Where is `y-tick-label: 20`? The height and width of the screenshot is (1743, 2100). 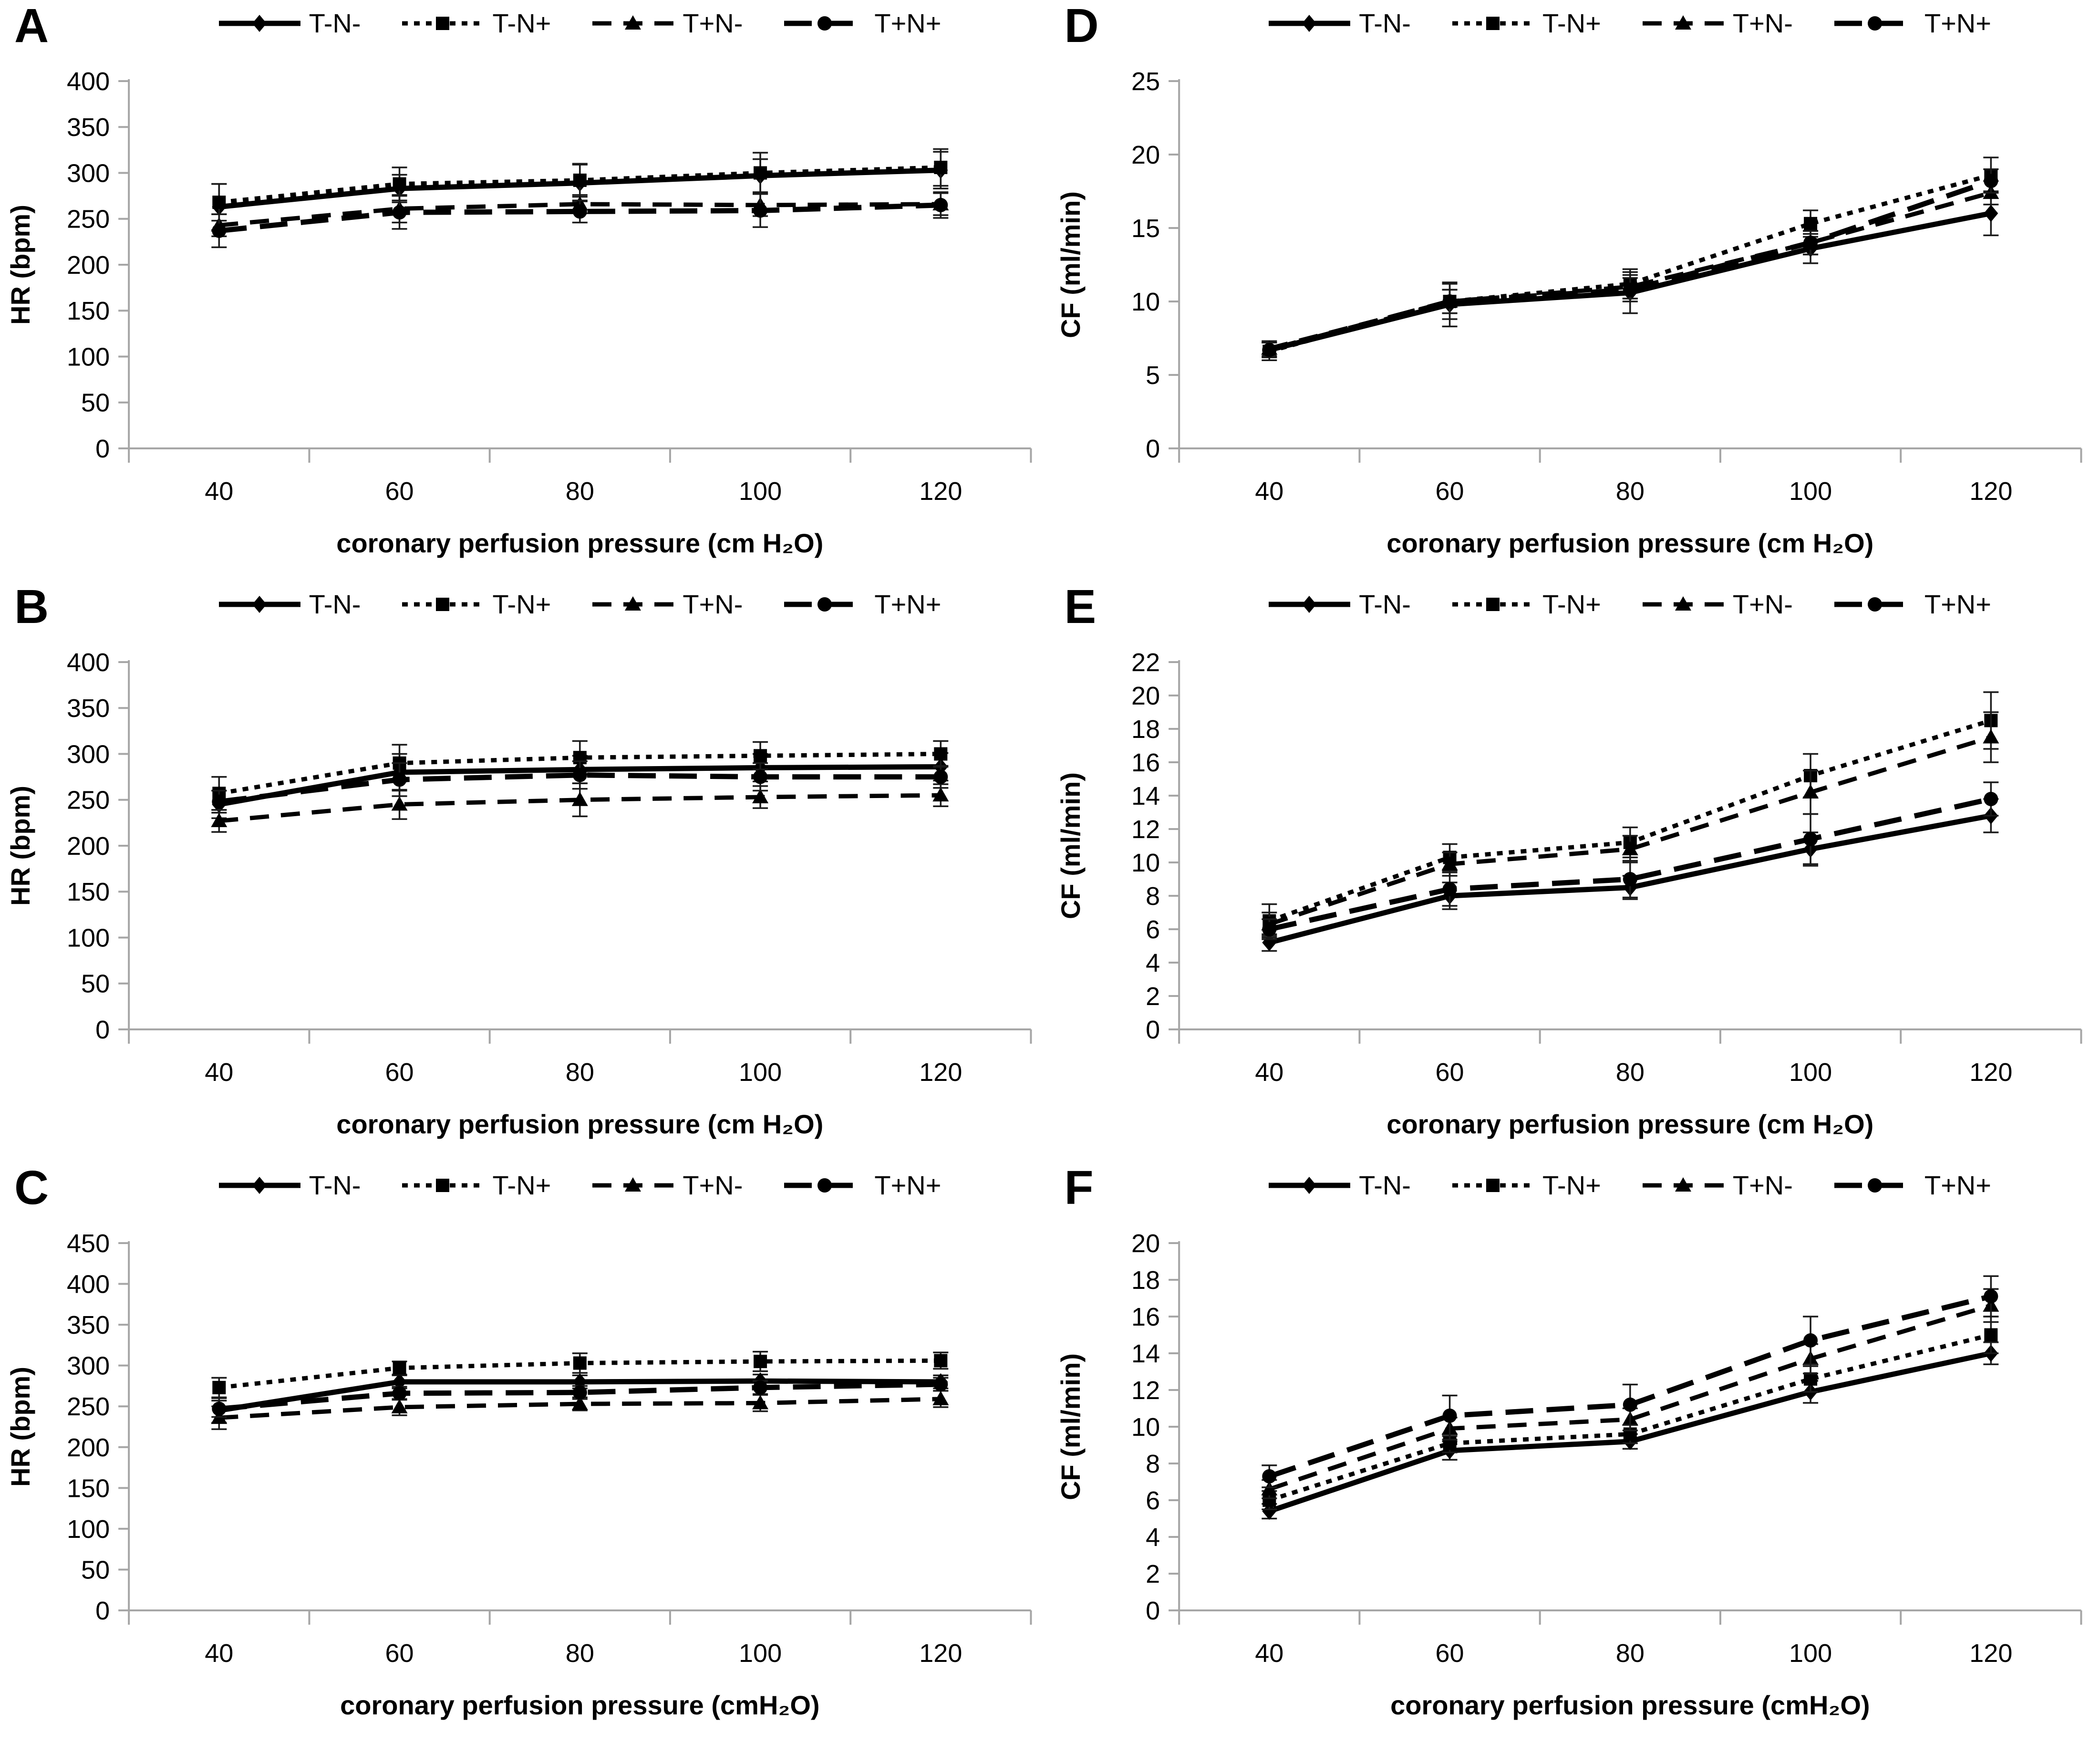 y-tick-label: 20 is located at coordinates (1145, 1243).